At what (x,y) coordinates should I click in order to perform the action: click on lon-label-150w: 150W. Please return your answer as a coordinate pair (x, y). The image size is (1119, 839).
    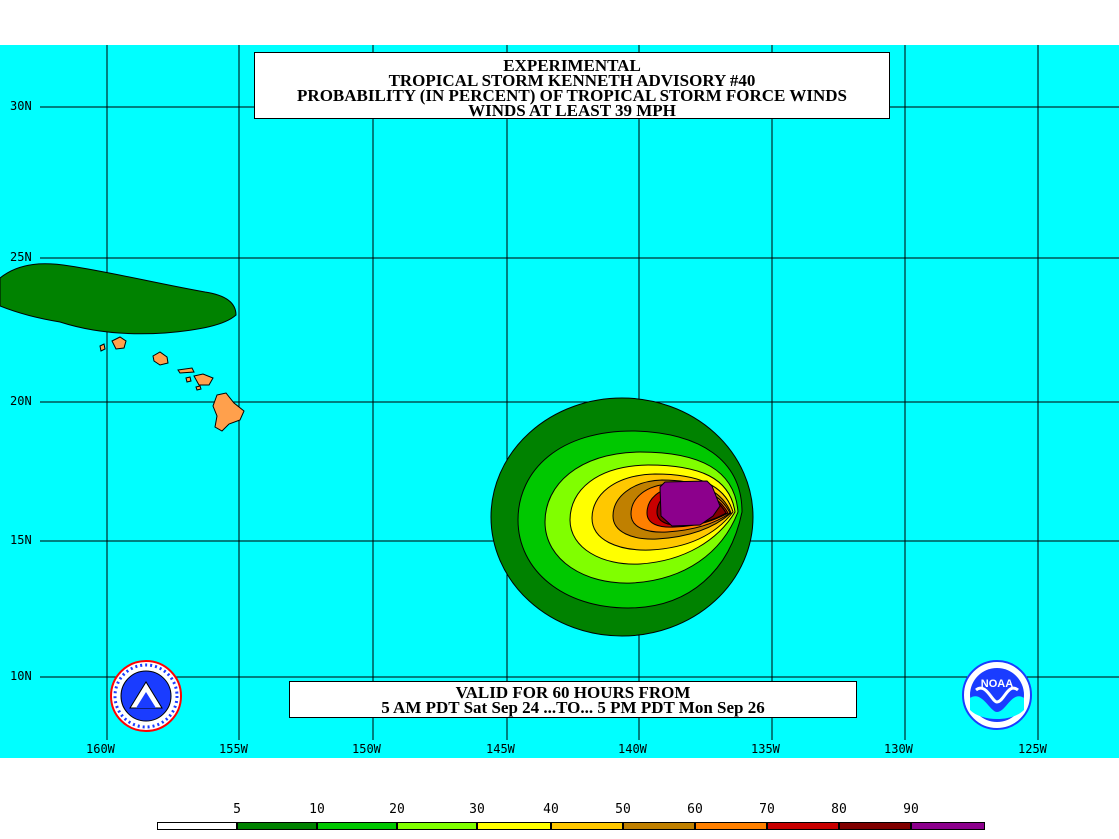
    Looking at the image, I should click on (366, 749).